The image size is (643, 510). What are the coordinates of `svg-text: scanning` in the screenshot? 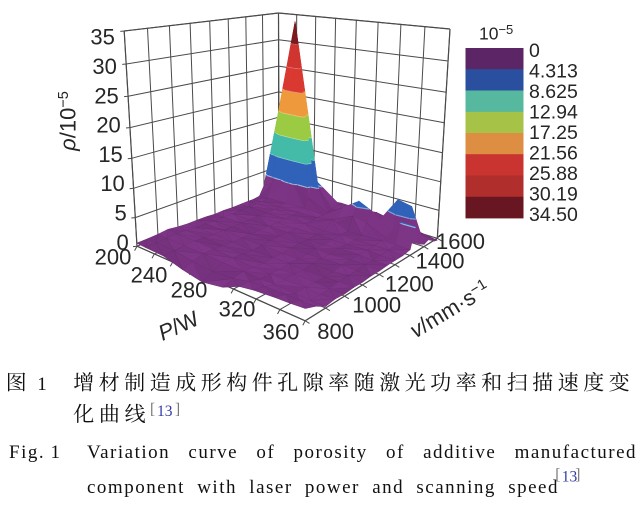 It's located at (456, 487).